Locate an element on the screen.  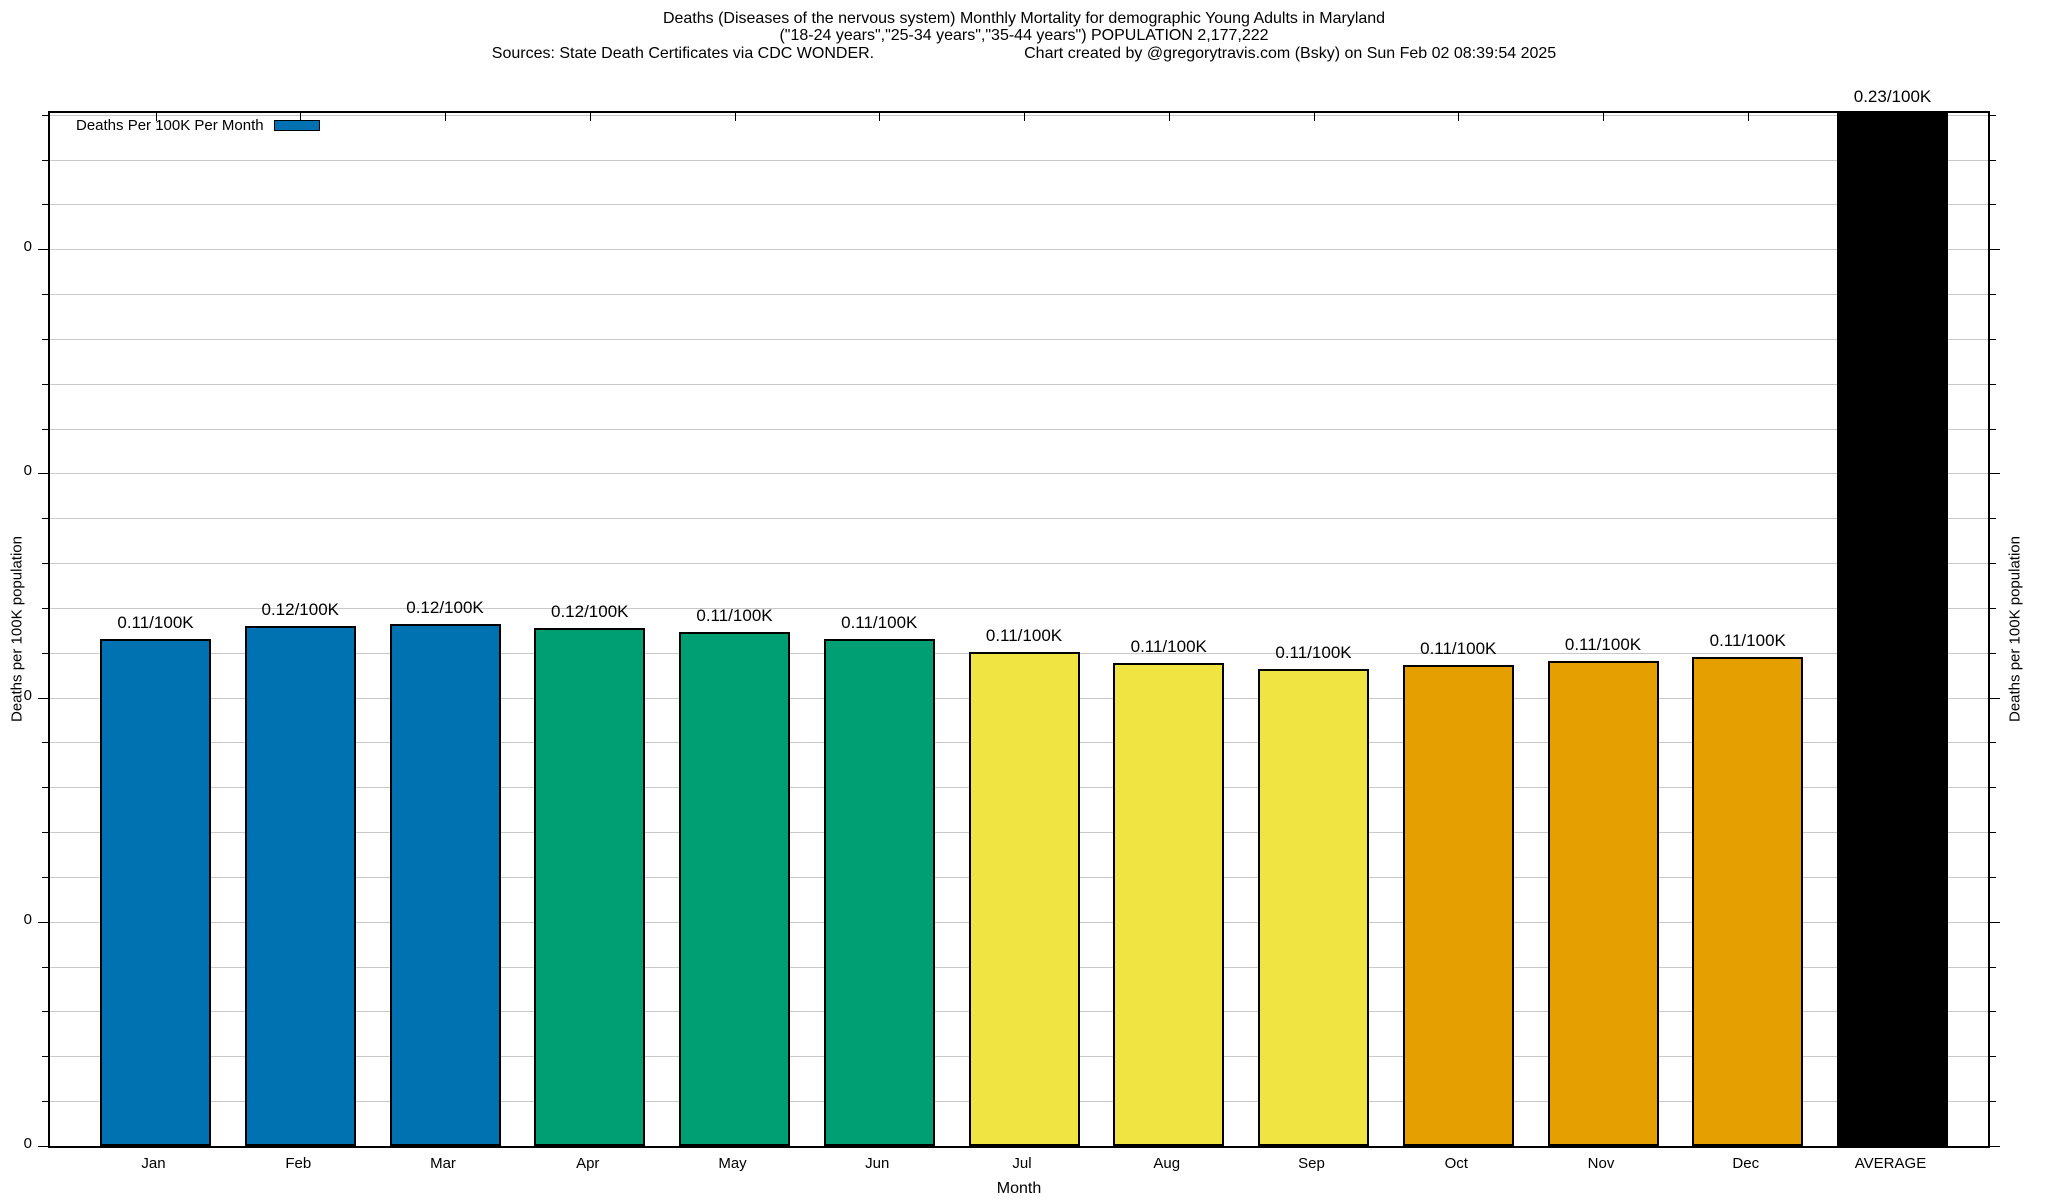
y-axis-label-right: Deaths per 100K population is located at coordinates (2015, 629).